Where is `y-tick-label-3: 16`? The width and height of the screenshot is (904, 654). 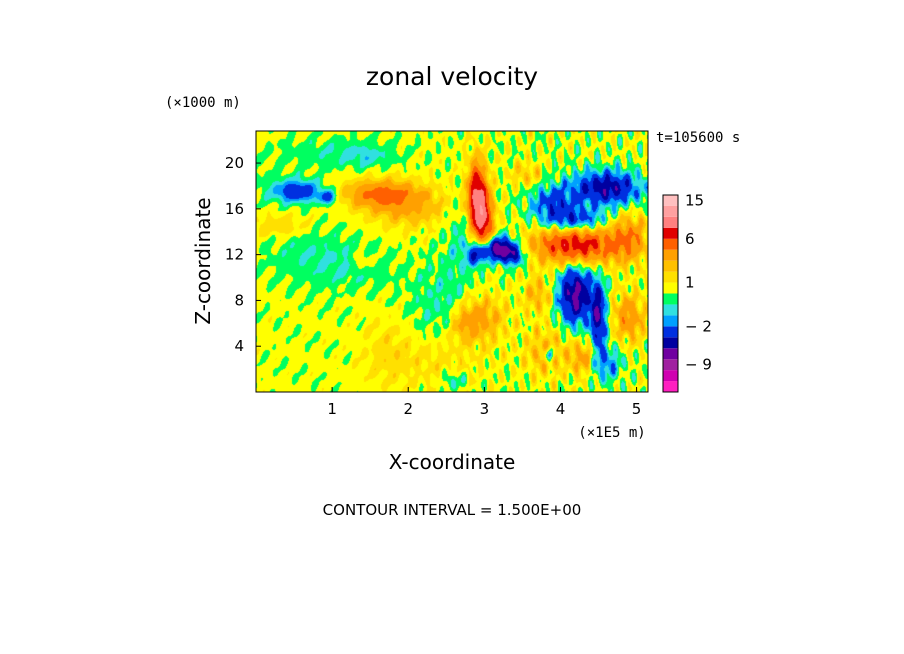 y-tick-label-3: 16 is located at coordinates (234, 209).